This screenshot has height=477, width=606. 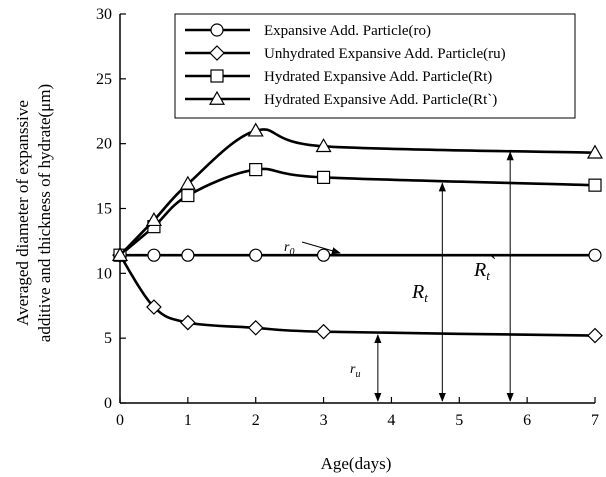 I want to click on x-tick-label: 7, so click(x=595, y=420).